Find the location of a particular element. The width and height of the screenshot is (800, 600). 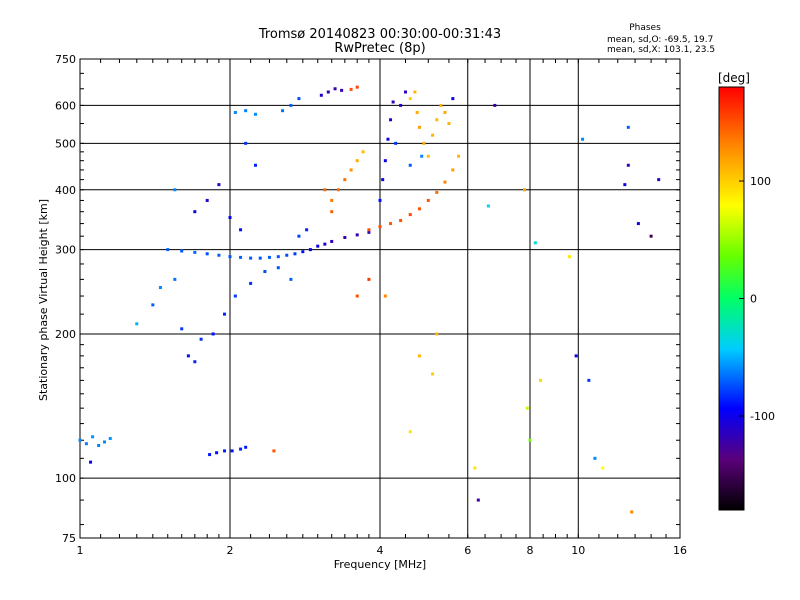

x-tick-labels: 1 2 4 6 8 10 16 is located at coordinates (382, 550).